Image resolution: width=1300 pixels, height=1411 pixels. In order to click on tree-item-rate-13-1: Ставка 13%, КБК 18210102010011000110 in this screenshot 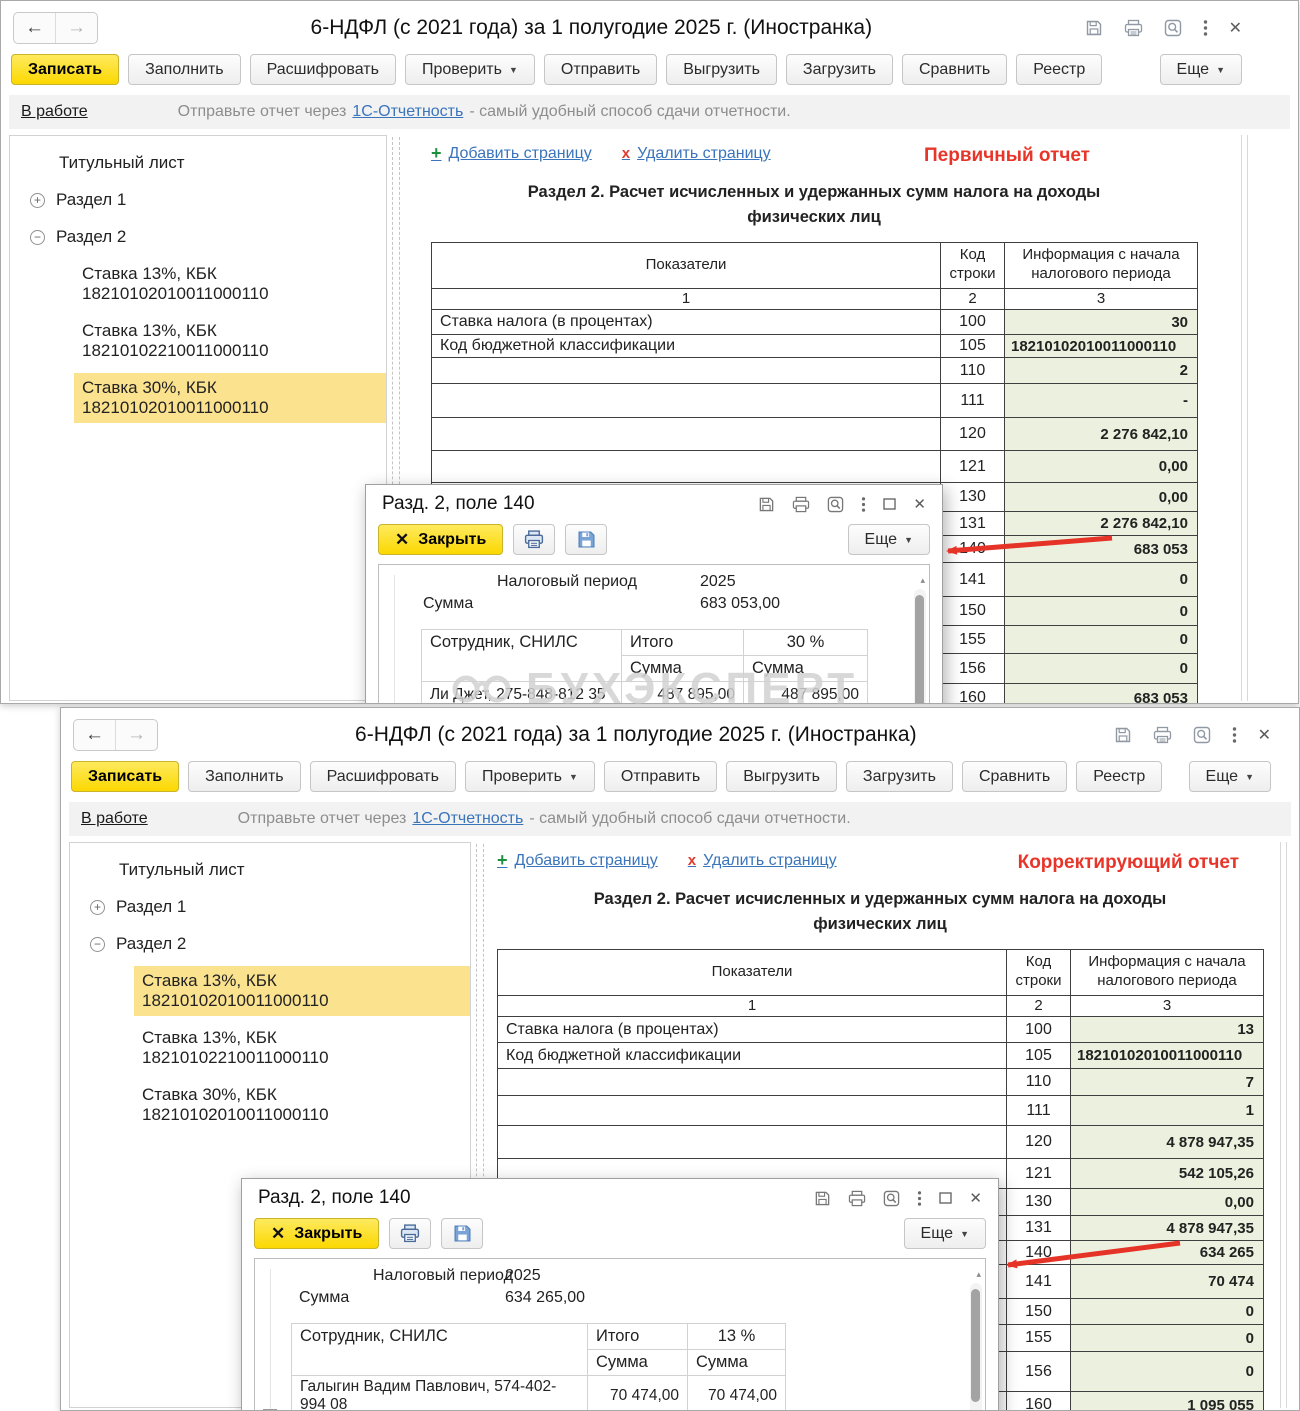, I will do `click(175, 283)`.